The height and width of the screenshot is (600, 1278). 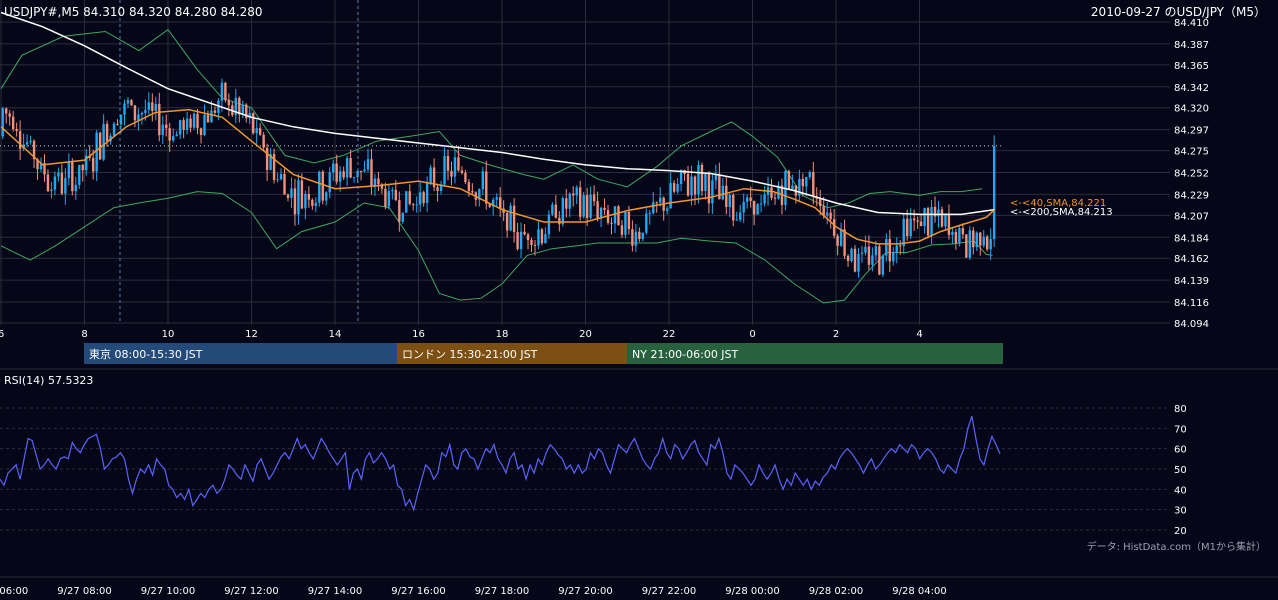 What do you see at coordinates (585, 334) in the screenshot?
I see `hour-tick-label: 20` at bounding box center [585, 334].